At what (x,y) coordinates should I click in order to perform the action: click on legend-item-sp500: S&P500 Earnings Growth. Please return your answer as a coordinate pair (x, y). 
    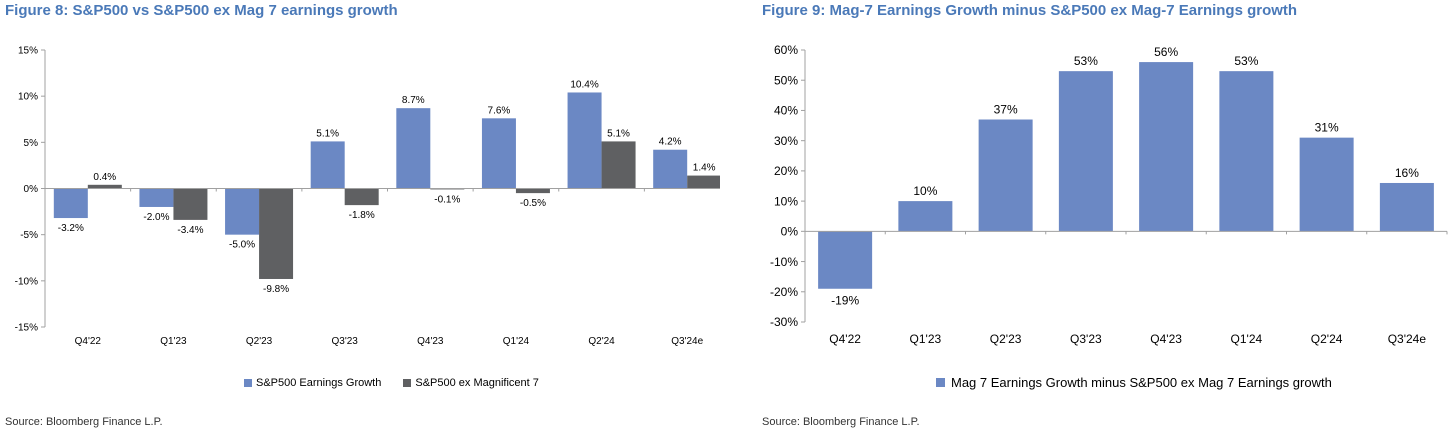
    Looking at the image, I should click on (312, 383).